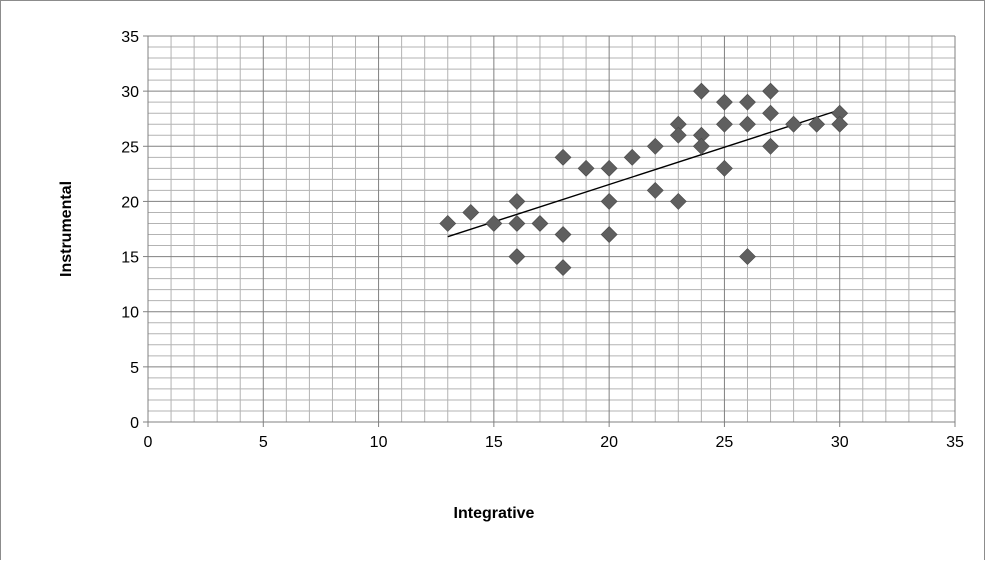 This screenshot has height=562, width=987. What do you see at coordinates (130, 202) in the screenshot?
I see `y-tick-label: 20` at bounding box center [130, 202].